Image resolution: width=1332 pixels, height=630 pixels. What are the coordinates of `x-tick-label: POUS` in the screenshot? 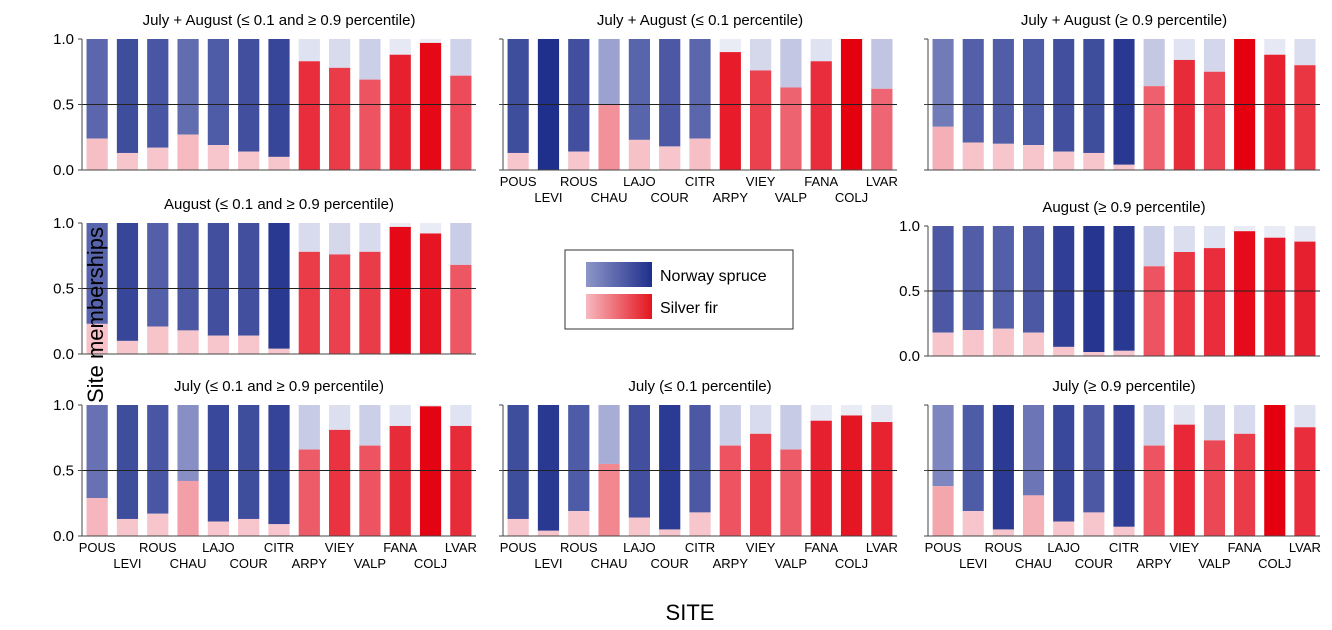 It's located at (943, 547).